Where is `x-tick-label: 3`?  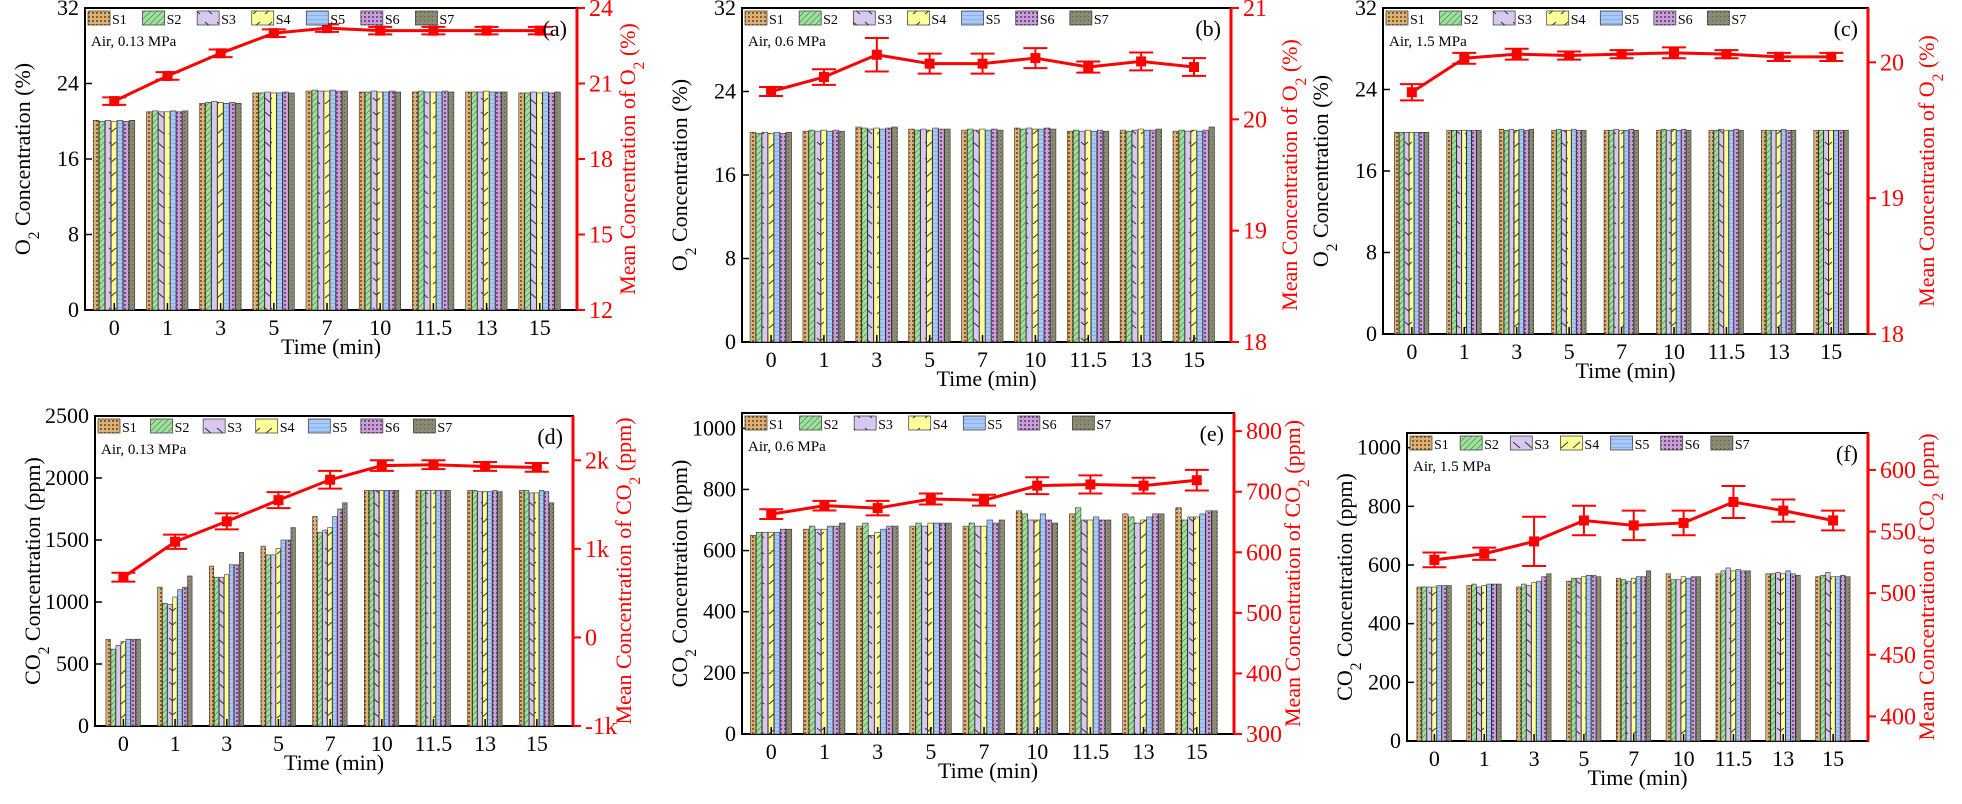 x-tick-label: 3 is located at coordinates (876, 359).